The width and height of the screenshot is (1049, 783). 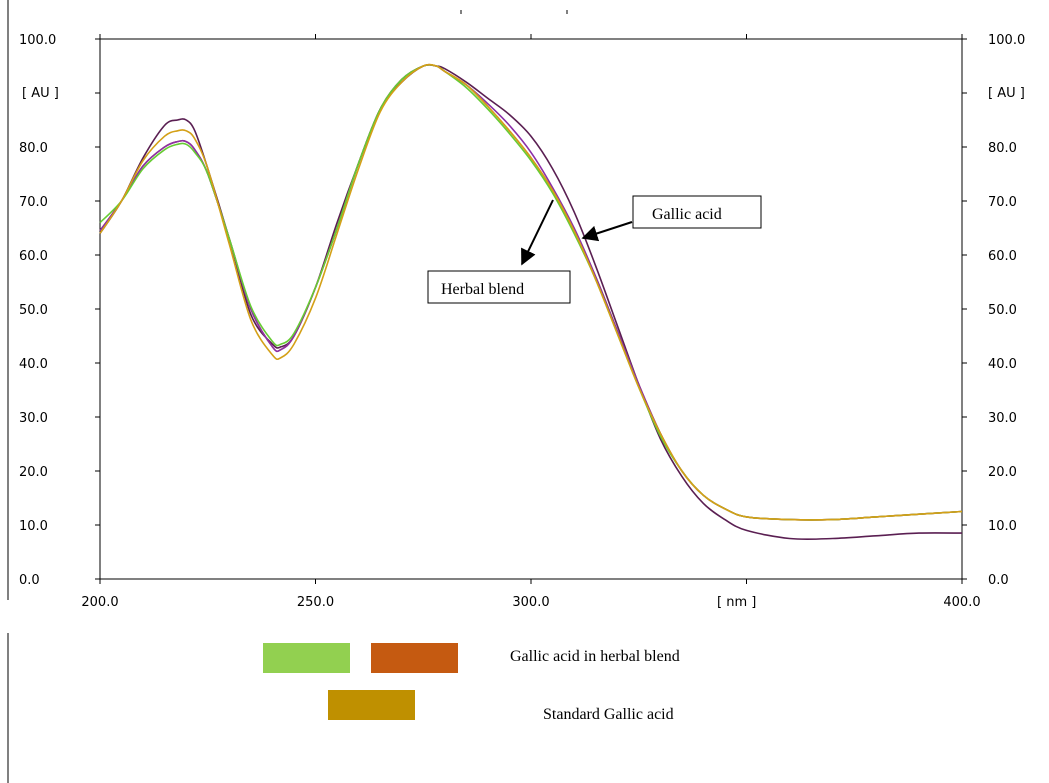 I want to click on y-tick-label-right: 60.0, so click(x=1002, y=256).